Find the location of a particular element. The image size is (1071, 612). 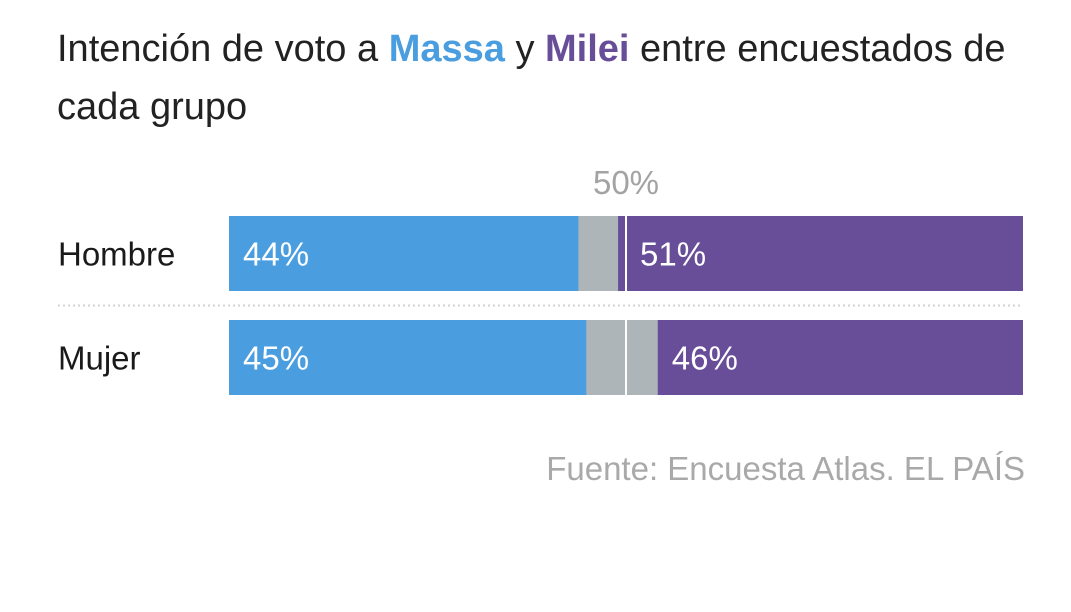

bar-milei-mujer is located at coordinates (840, 357).